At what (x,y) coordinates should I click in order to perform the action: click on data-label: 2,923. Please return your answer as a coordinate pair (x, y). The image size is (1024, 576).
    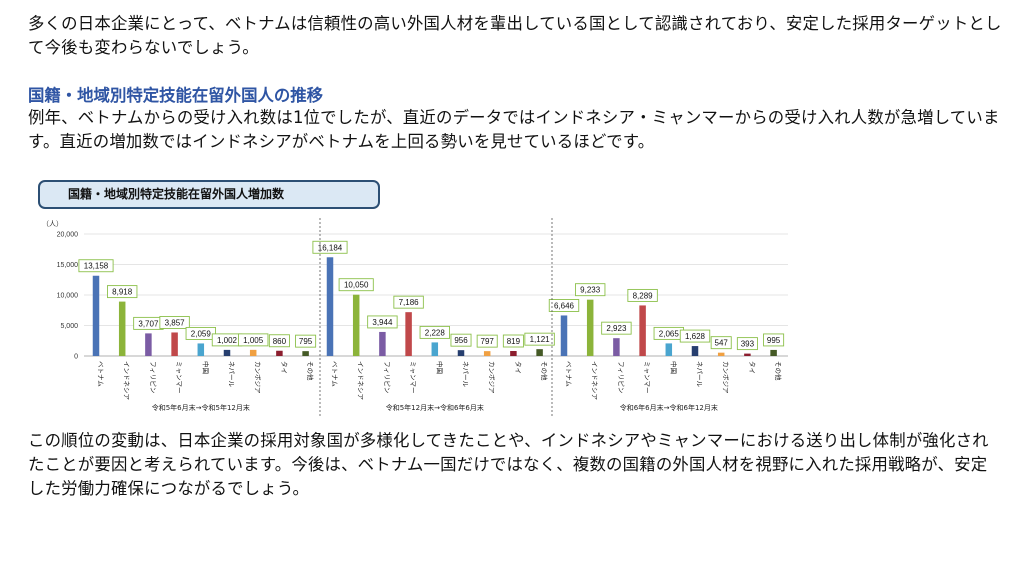
    Looking at the image, I should click on (616, 328).